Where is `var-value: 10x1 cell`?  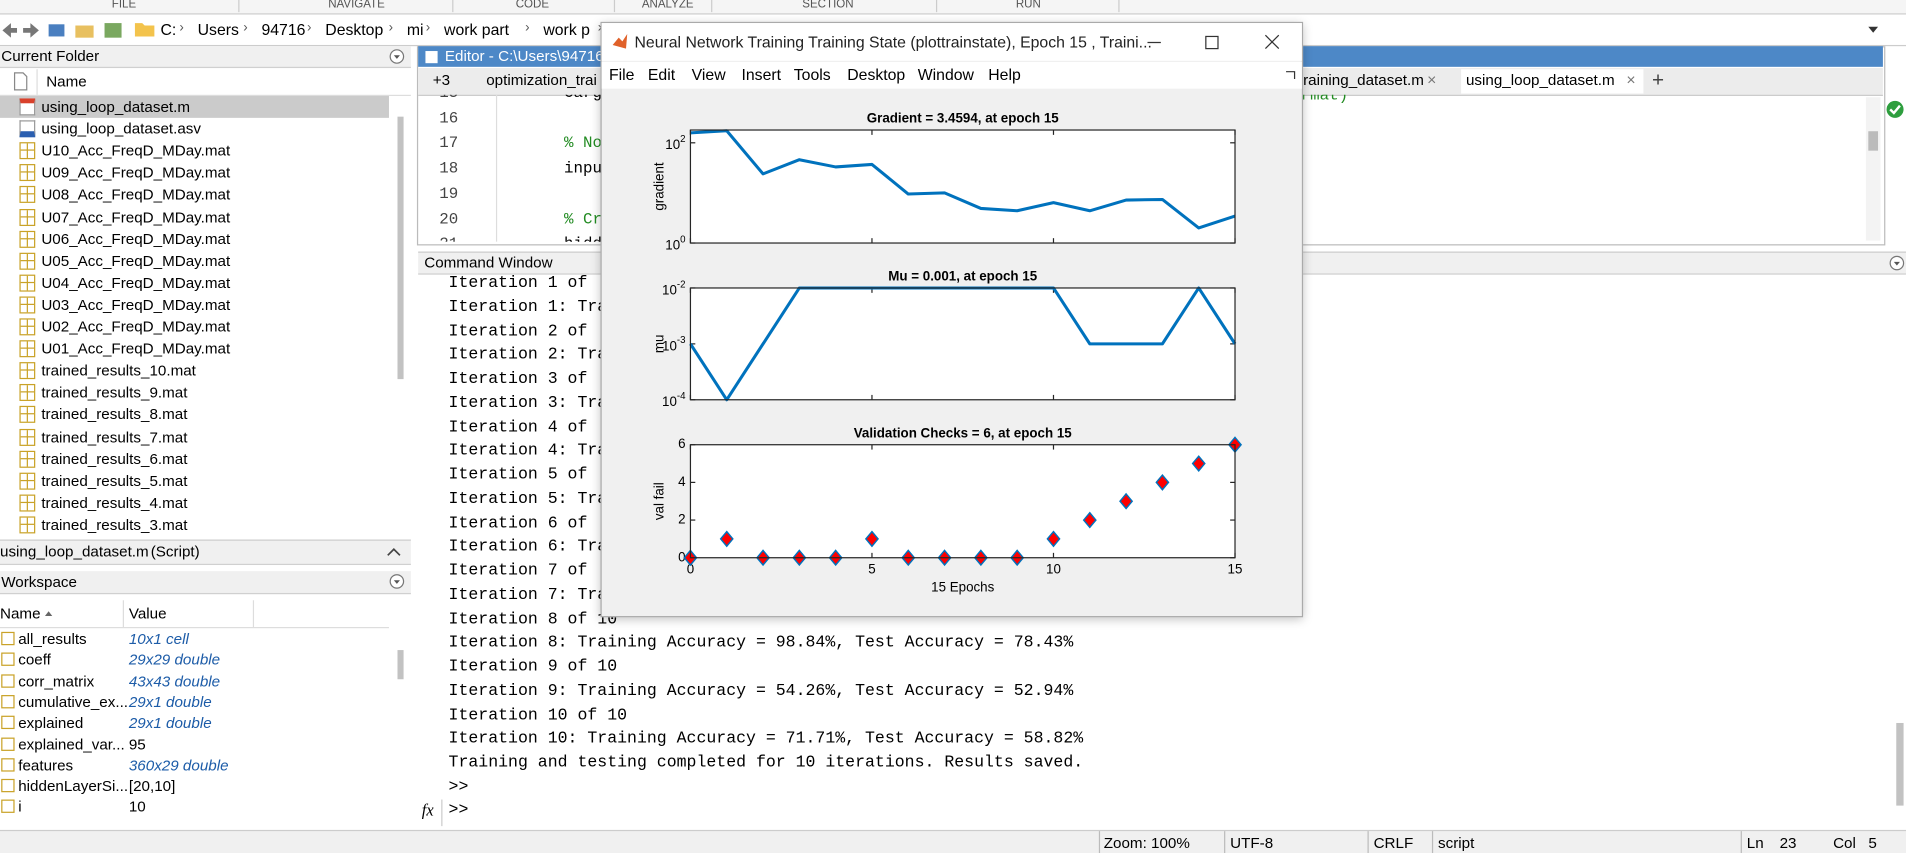
var-value: 10x1 cell is located at coordinates (158, 639).